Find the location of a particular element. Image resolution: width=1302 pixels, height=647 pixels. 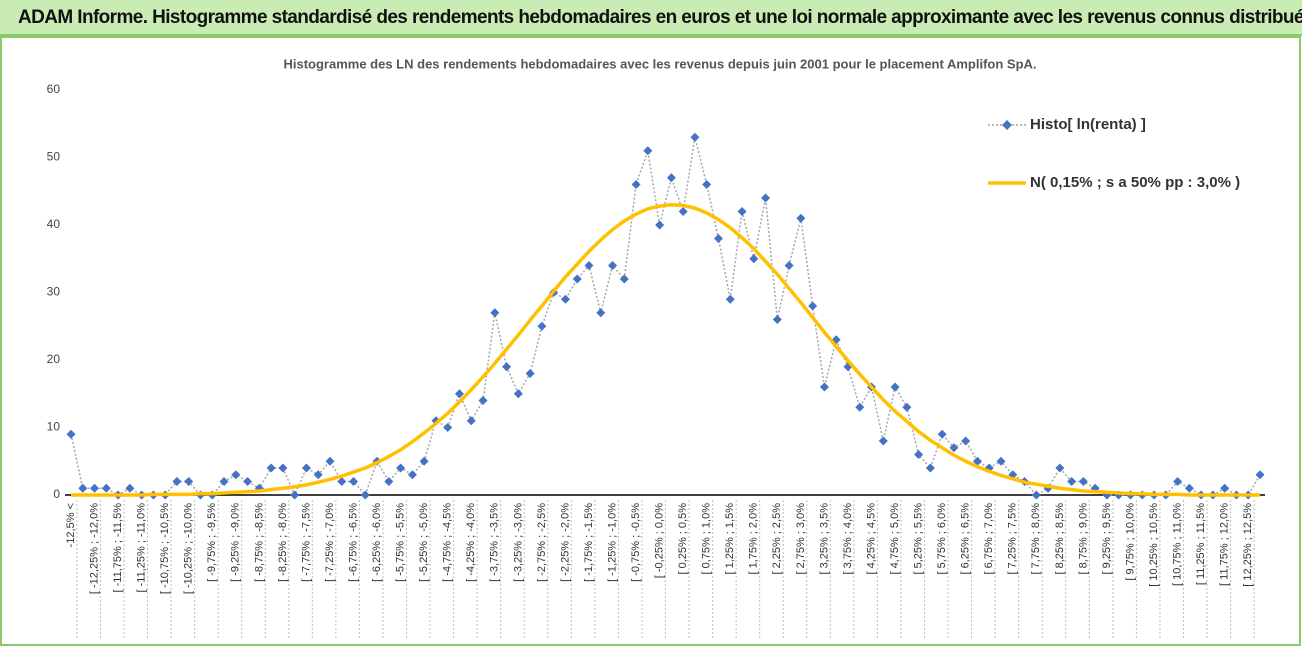

x-tick-label: [ -1,75% ; -1,5% is located at coordinates (589, 542).